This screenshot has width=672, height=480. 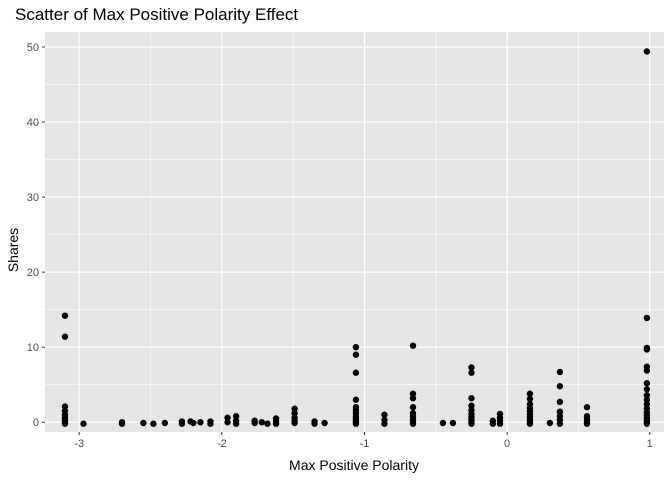 I want to click on y-axis-ticks: 0 10 20 30 40 50, so click(x=36, y=235).